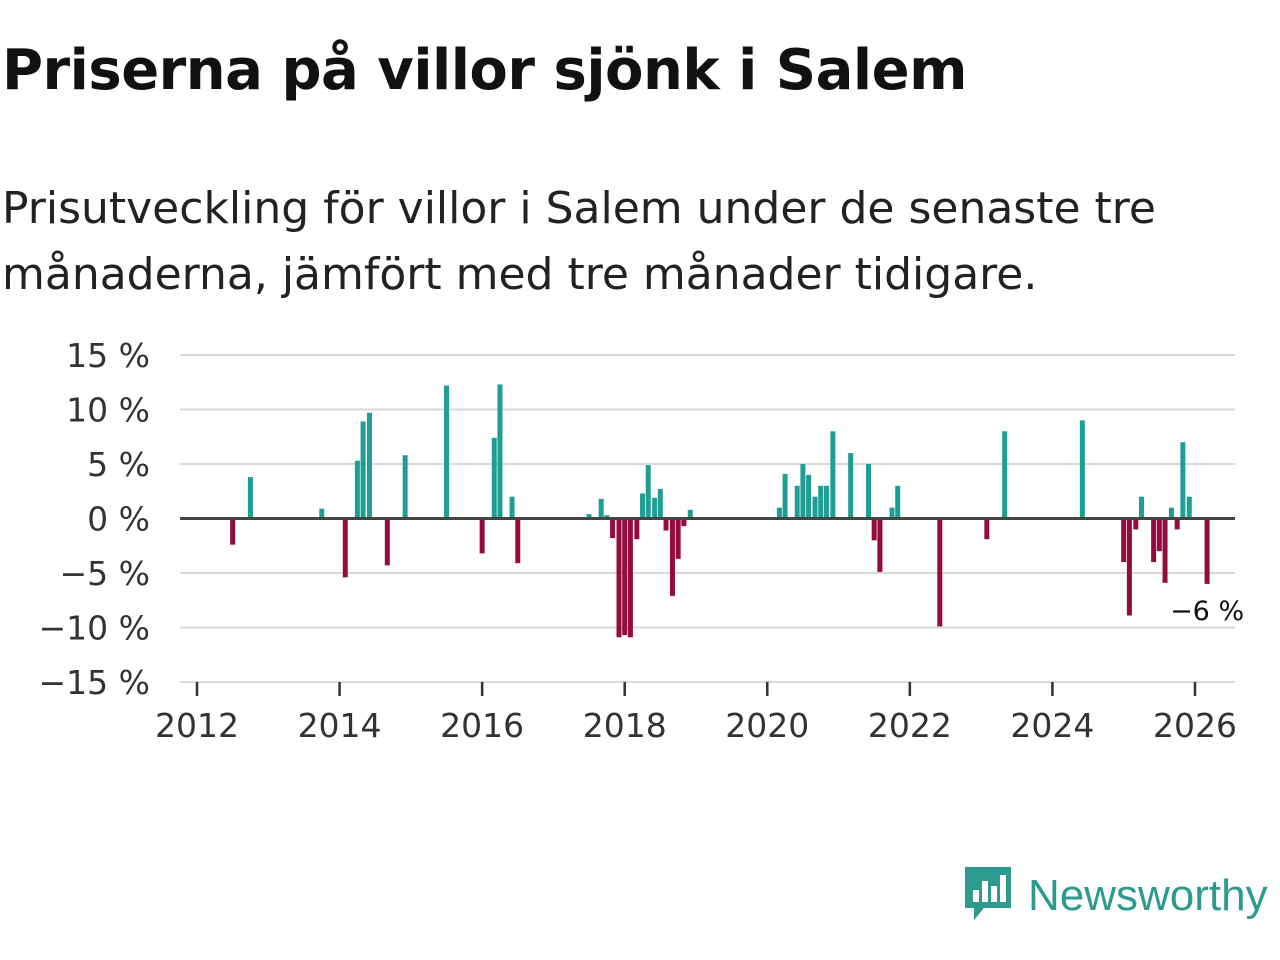  Describe the element at coordinates (105, 573) in the screenshot. I see `y-tick-label: −5 %` at that location.